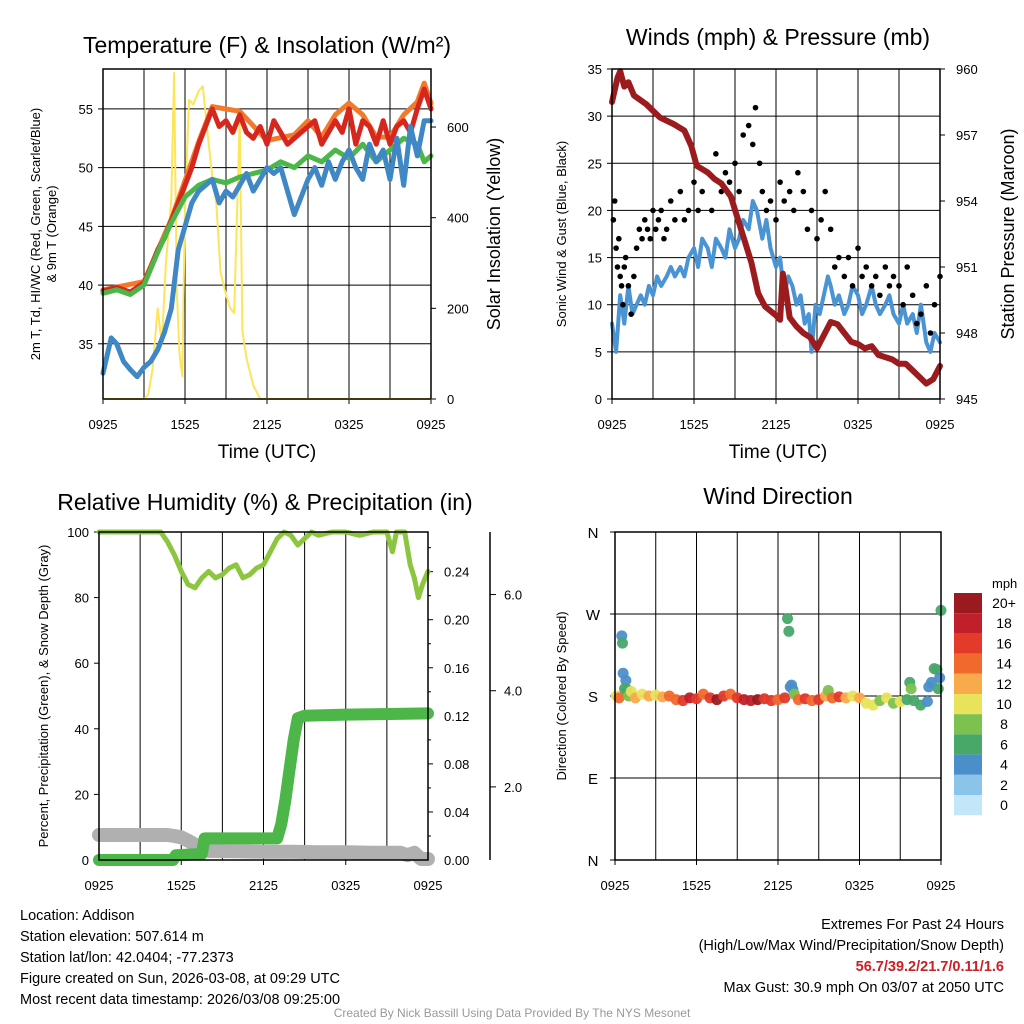  I want to click on legend-label: 14, so click(1004, 664).